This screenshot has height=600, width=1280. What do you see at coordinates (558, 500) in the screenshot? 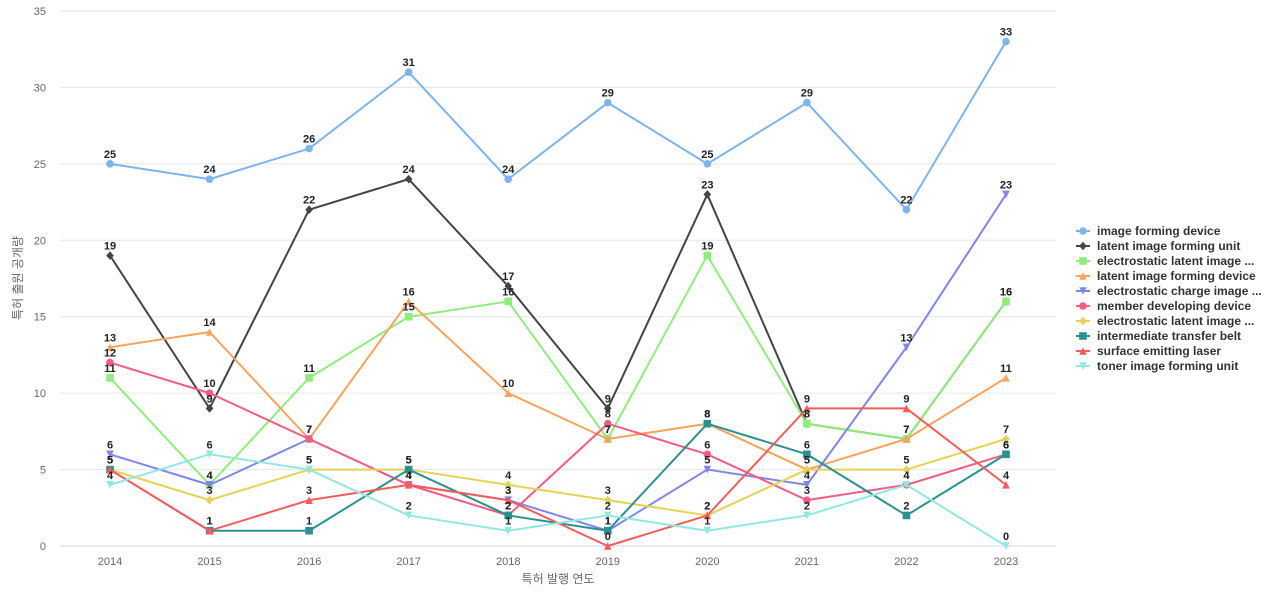
I see `series-line` at bounding box center [558, 500].